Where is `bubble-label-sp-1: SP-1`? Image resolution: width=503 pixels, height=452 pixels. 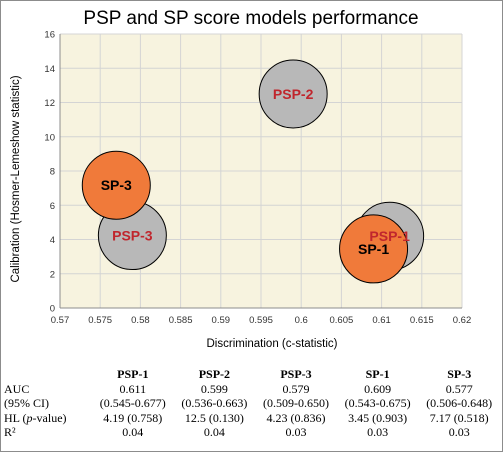
bubble-label-sp-1: SP-1 is located at coordinates (373, 249).